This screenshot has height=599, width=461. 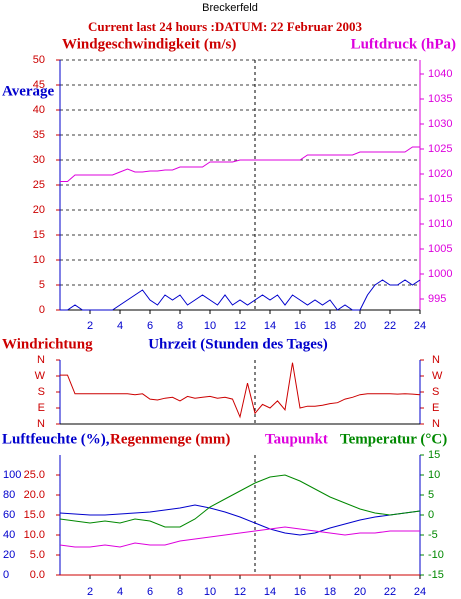 I want to click on y2-tick-label: 1015, so click(x=440, y=199).